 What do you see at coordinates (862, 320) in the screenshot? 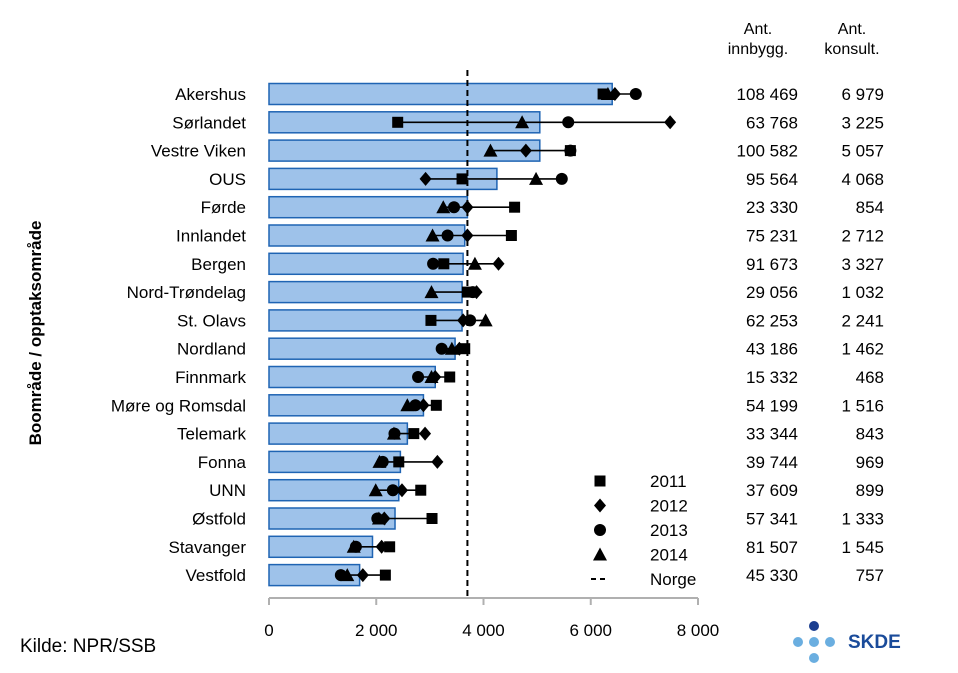
I see `konsult-value-8: 2 241` at bounding box center [862, 320].